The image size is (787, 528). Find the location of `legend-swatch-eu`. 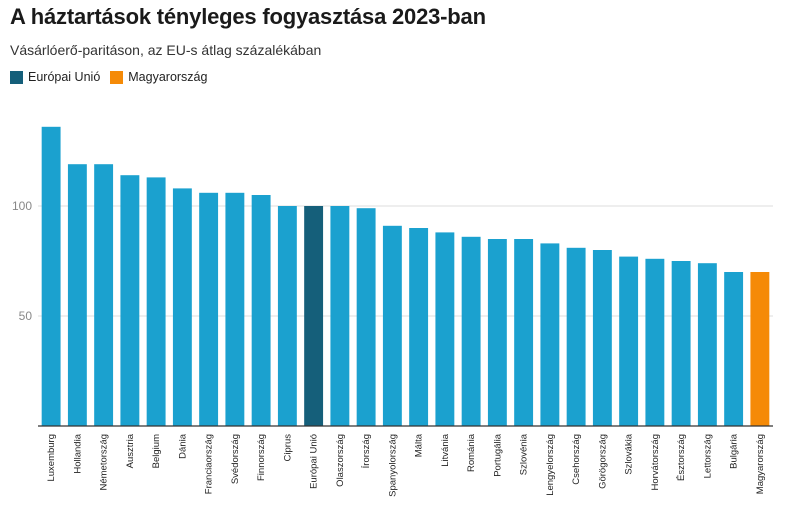

legend-swatch-eu is located at coordinates (16, 77).